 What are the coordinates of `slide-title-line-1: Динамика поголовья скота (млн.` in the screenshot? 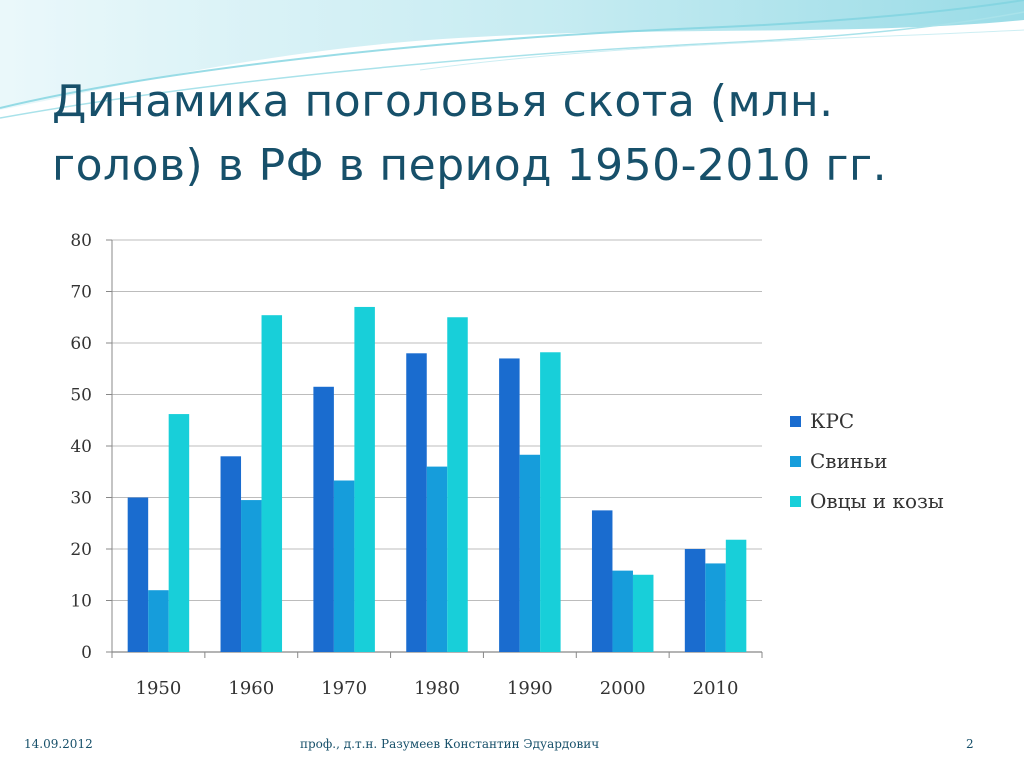 It's located at (443, 101).